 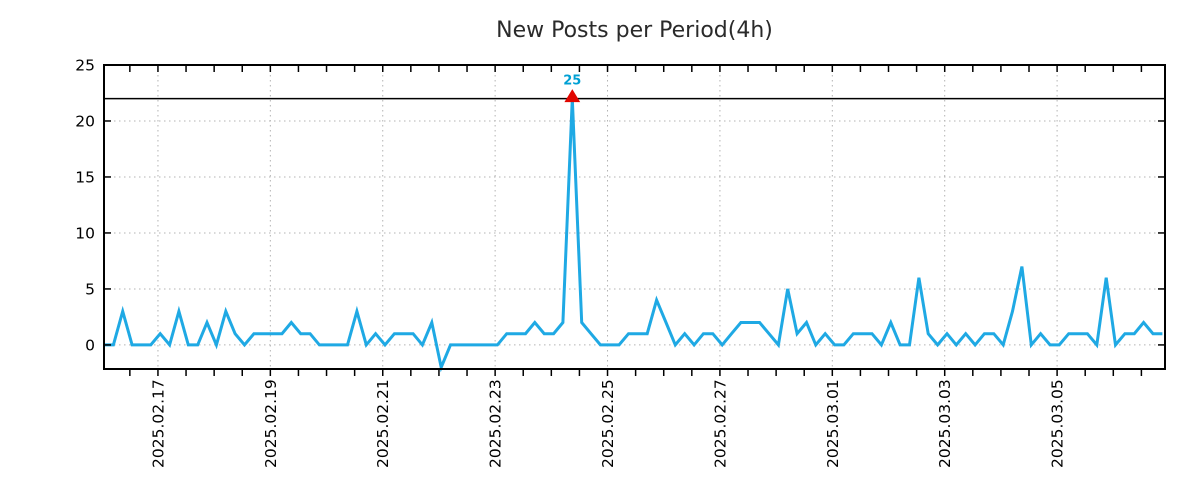 I want to click on y-tick-label: 10, so click(x=85, y=233).